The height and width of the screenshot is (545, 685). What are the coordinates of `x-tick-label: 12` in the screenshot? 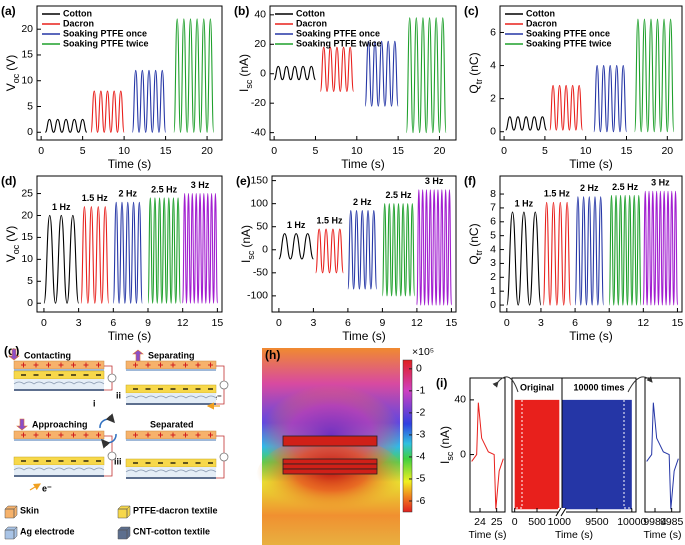 It's located at (643, 323).